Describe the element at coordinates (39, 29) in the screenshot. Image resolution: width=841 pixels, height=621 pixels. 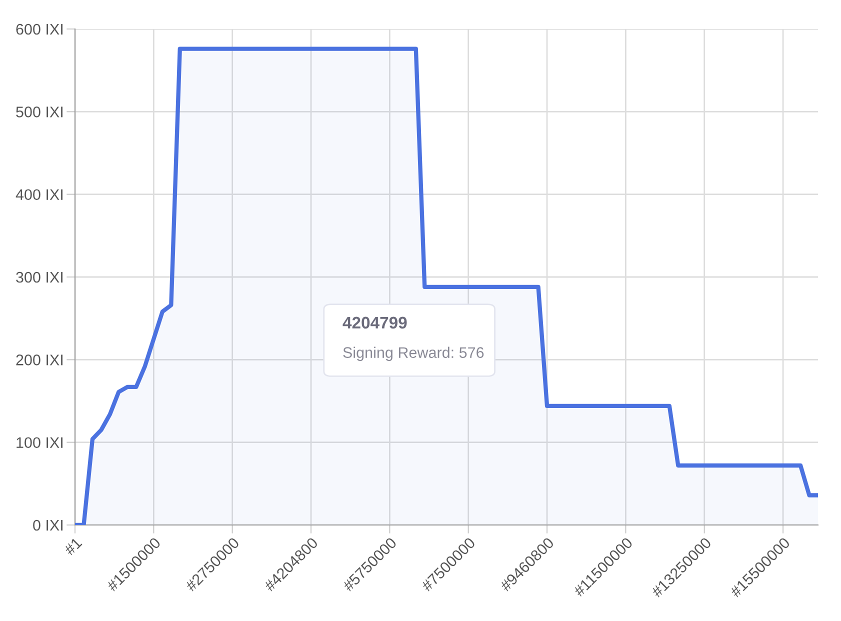
I see `y-tick-label: 600 IXI` at that location.